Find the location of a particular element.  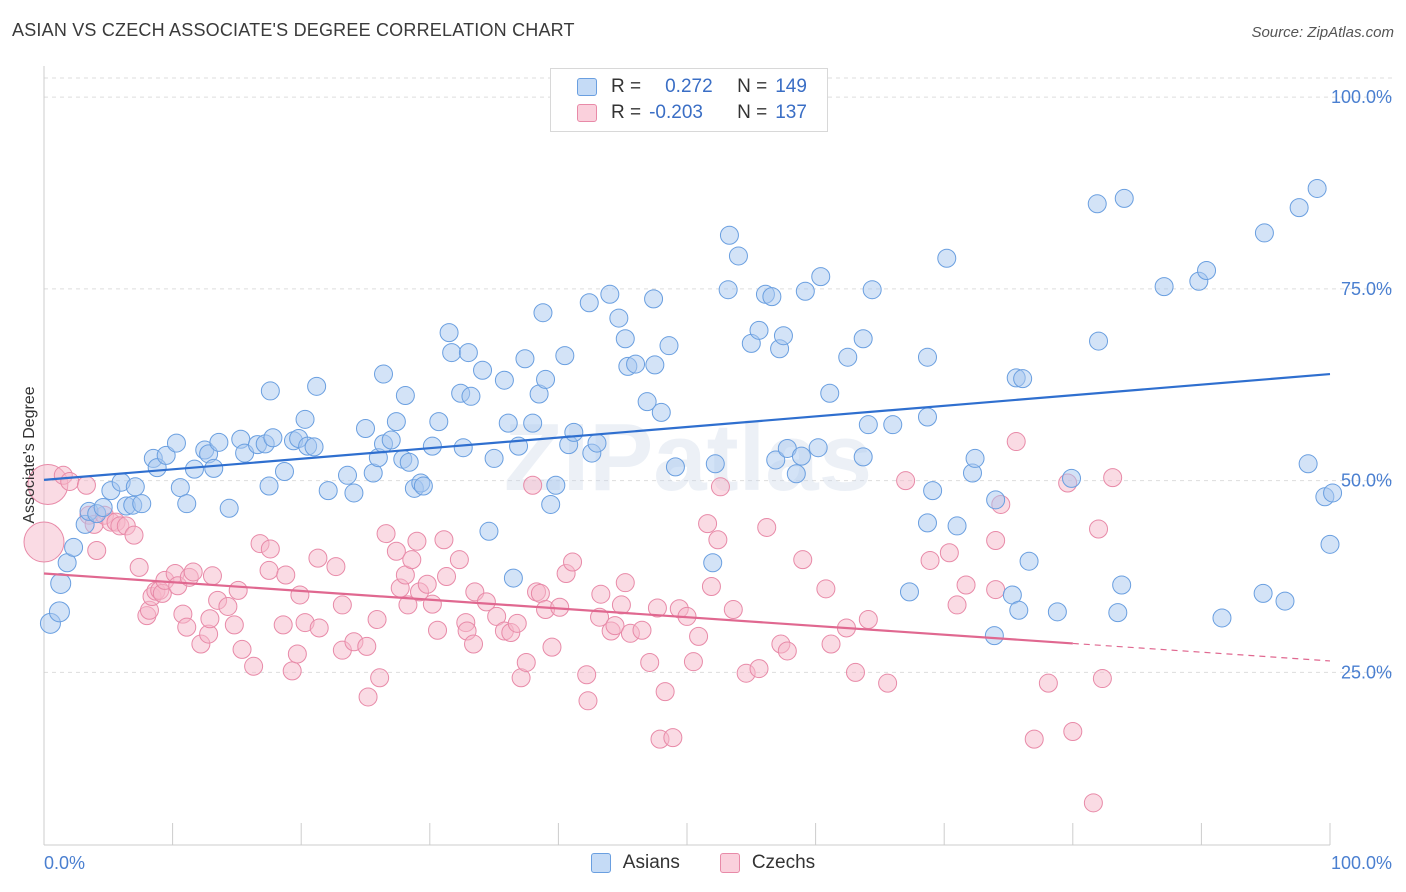

x-tick-label-0: 0.0% is located at coordinates (64, 863).